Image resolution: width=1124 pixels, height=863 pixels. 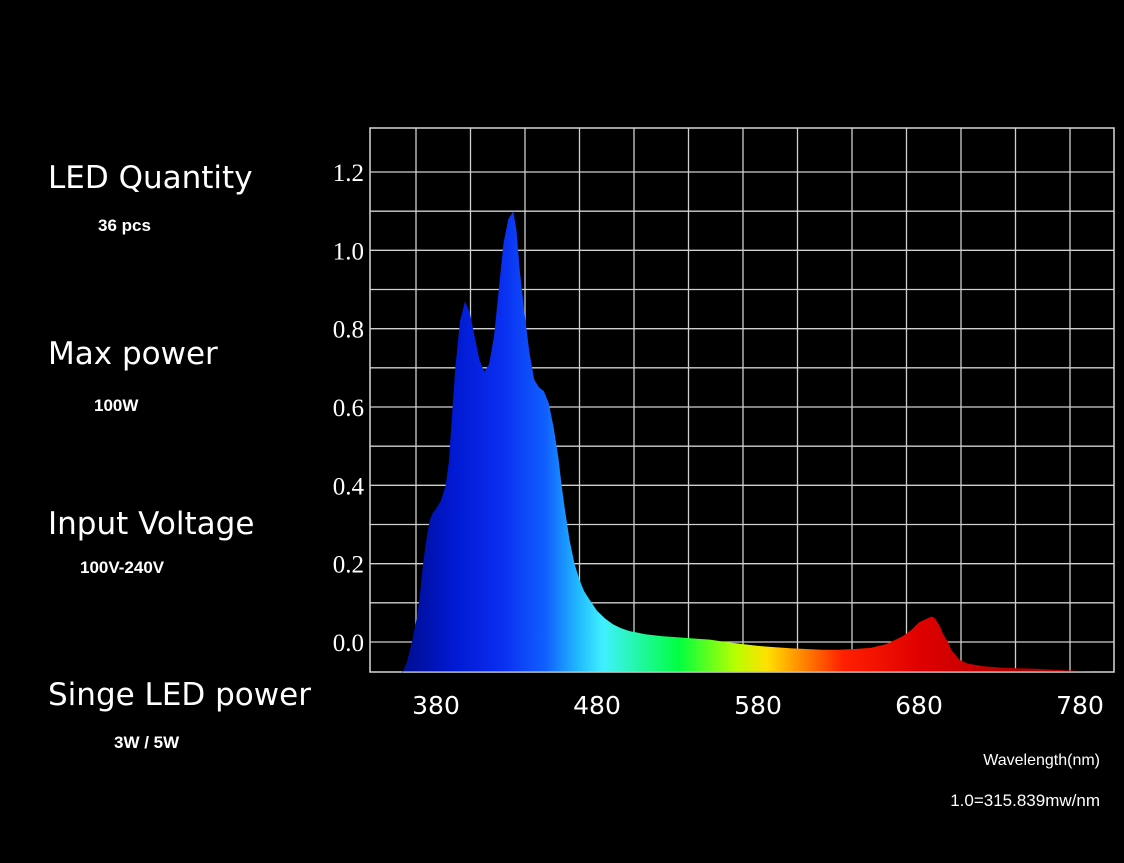 What do you see at coordinates (116, 405) in the screenshot?
I see `spec-value-max-power: 100W` at bounding box center [116, 405].